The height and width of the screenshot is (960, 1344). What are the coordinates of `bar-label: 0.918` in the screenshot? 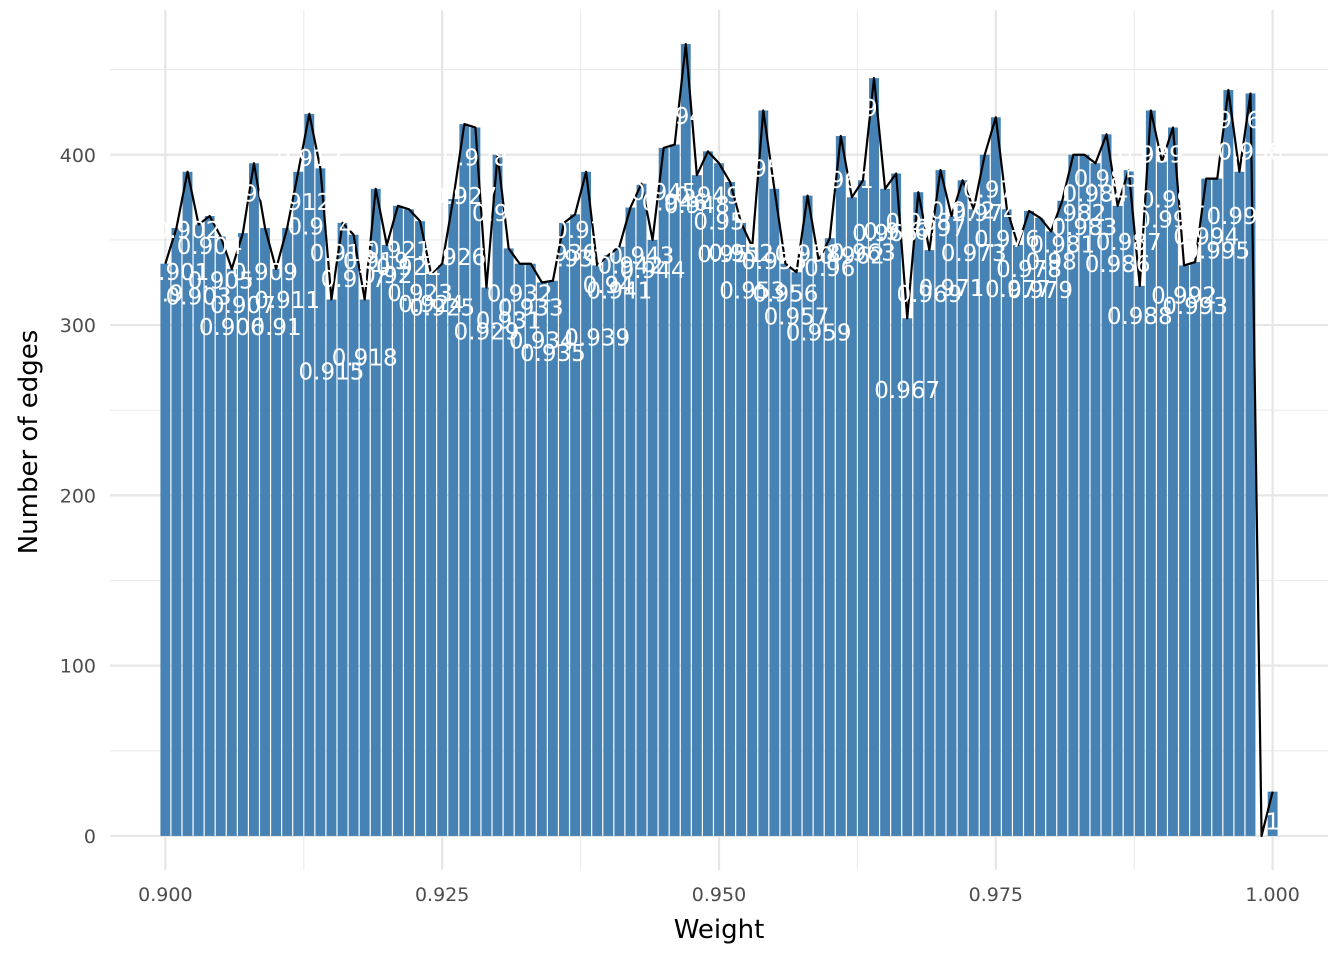 It's located at (365, 359).